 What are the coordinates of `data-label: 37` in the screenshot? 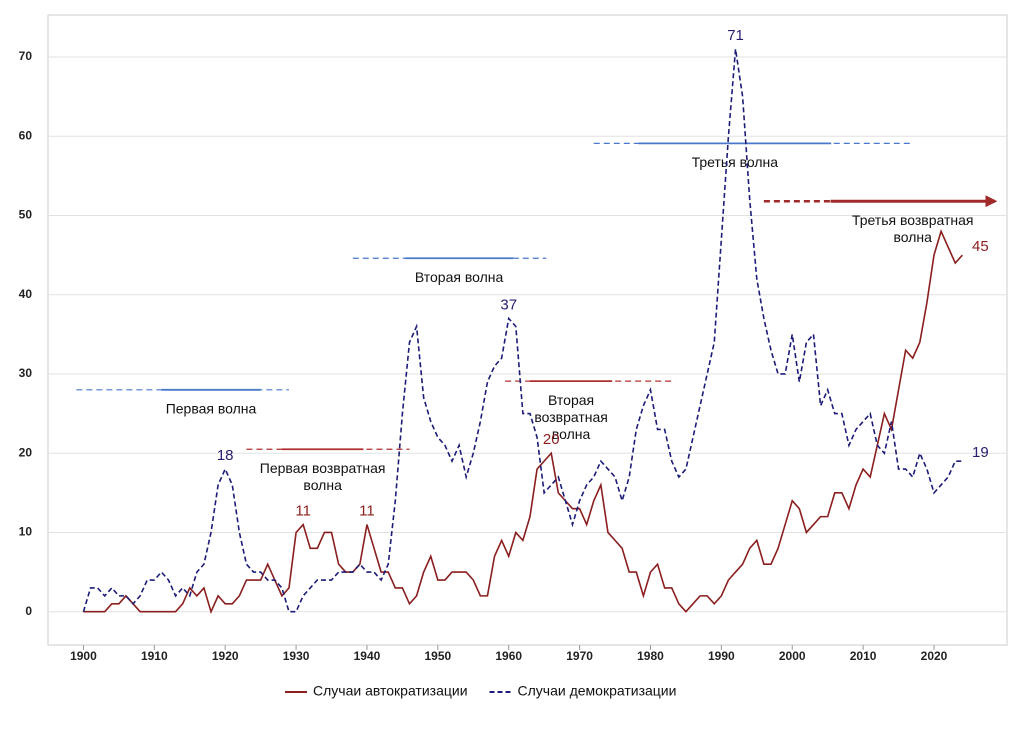 It's located at (508, 304).